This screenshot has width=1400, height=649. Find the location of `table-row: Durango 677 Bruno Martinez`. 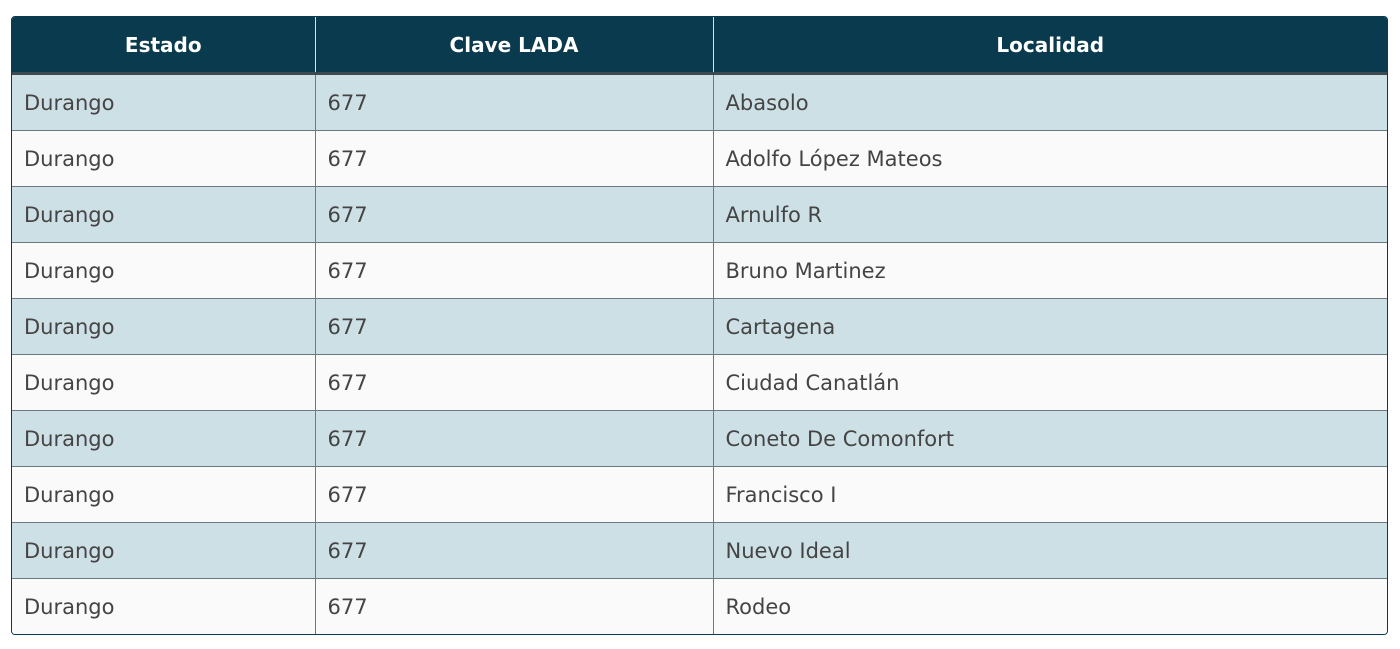

table-row: Durango 677 Bruno Martinez is located at coordinates (699, 270).